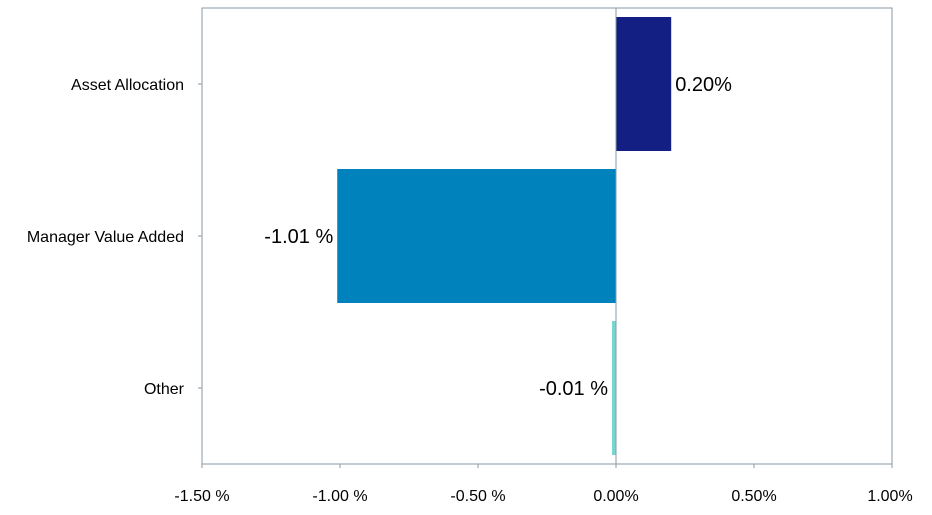  I want to click on x-tick-label: 1.00%, so click(889, 496).